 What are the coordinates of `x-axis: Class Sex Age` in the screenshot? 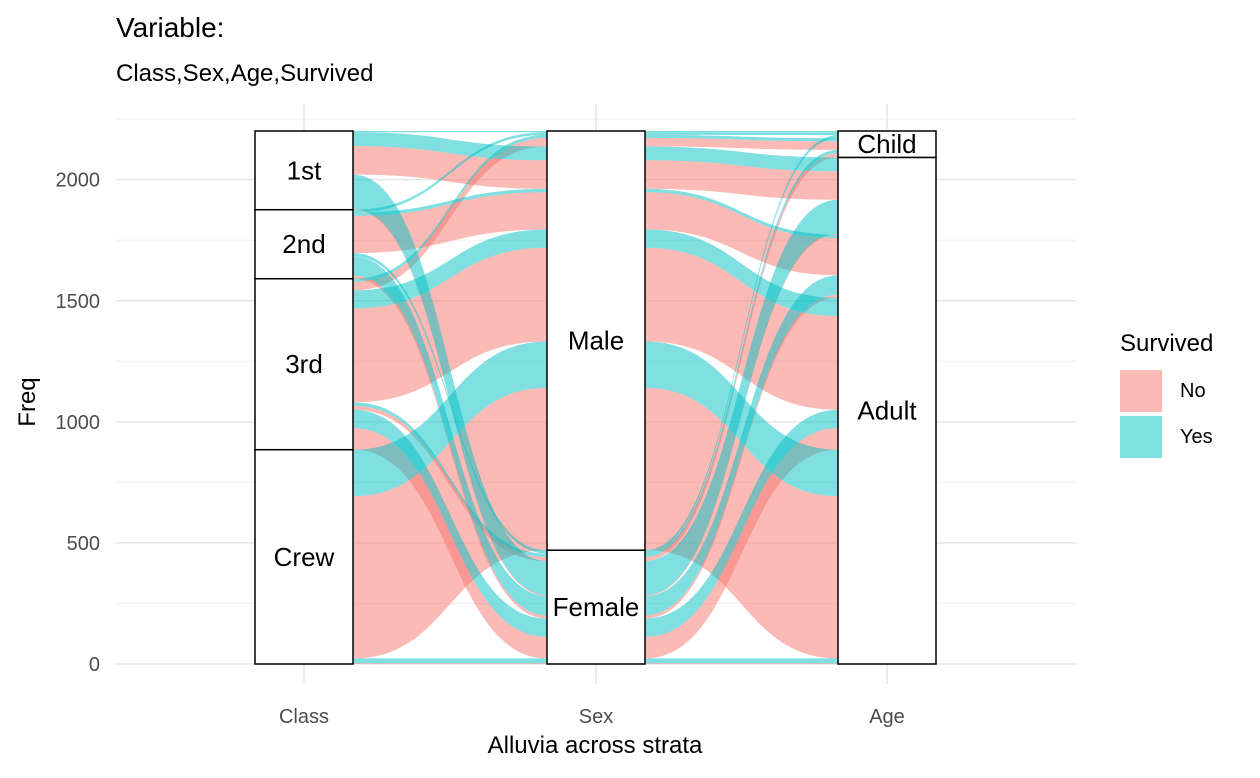 It's located at (592, 717).